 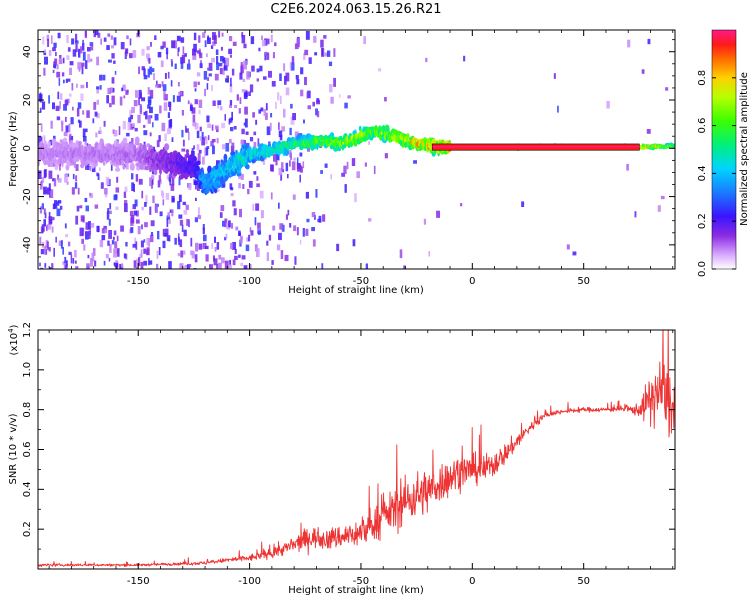 I want to click on spectrogram-cell, so click(x=86, y=143).